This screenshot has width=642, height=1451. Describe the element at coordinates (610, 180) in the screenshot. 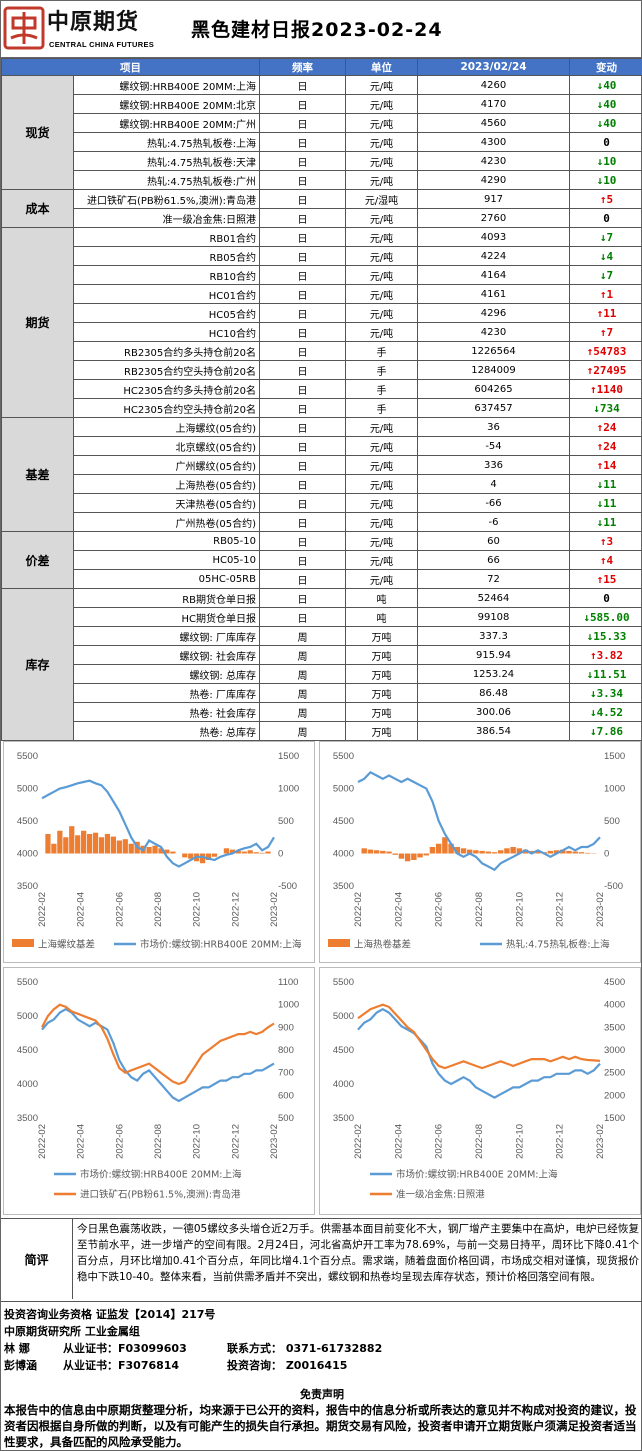

I see `change-value: 10` at that location.